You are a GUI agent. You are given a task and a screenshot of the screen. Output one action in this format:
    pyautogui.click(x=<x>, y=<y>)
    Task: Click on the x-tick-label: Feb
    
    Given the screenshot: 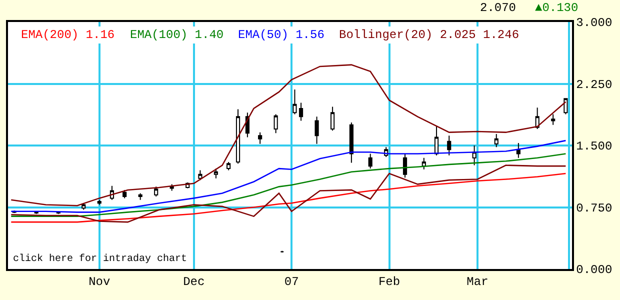 What is the action you would take?
    pyautogui.click(x=389, y=282)
    